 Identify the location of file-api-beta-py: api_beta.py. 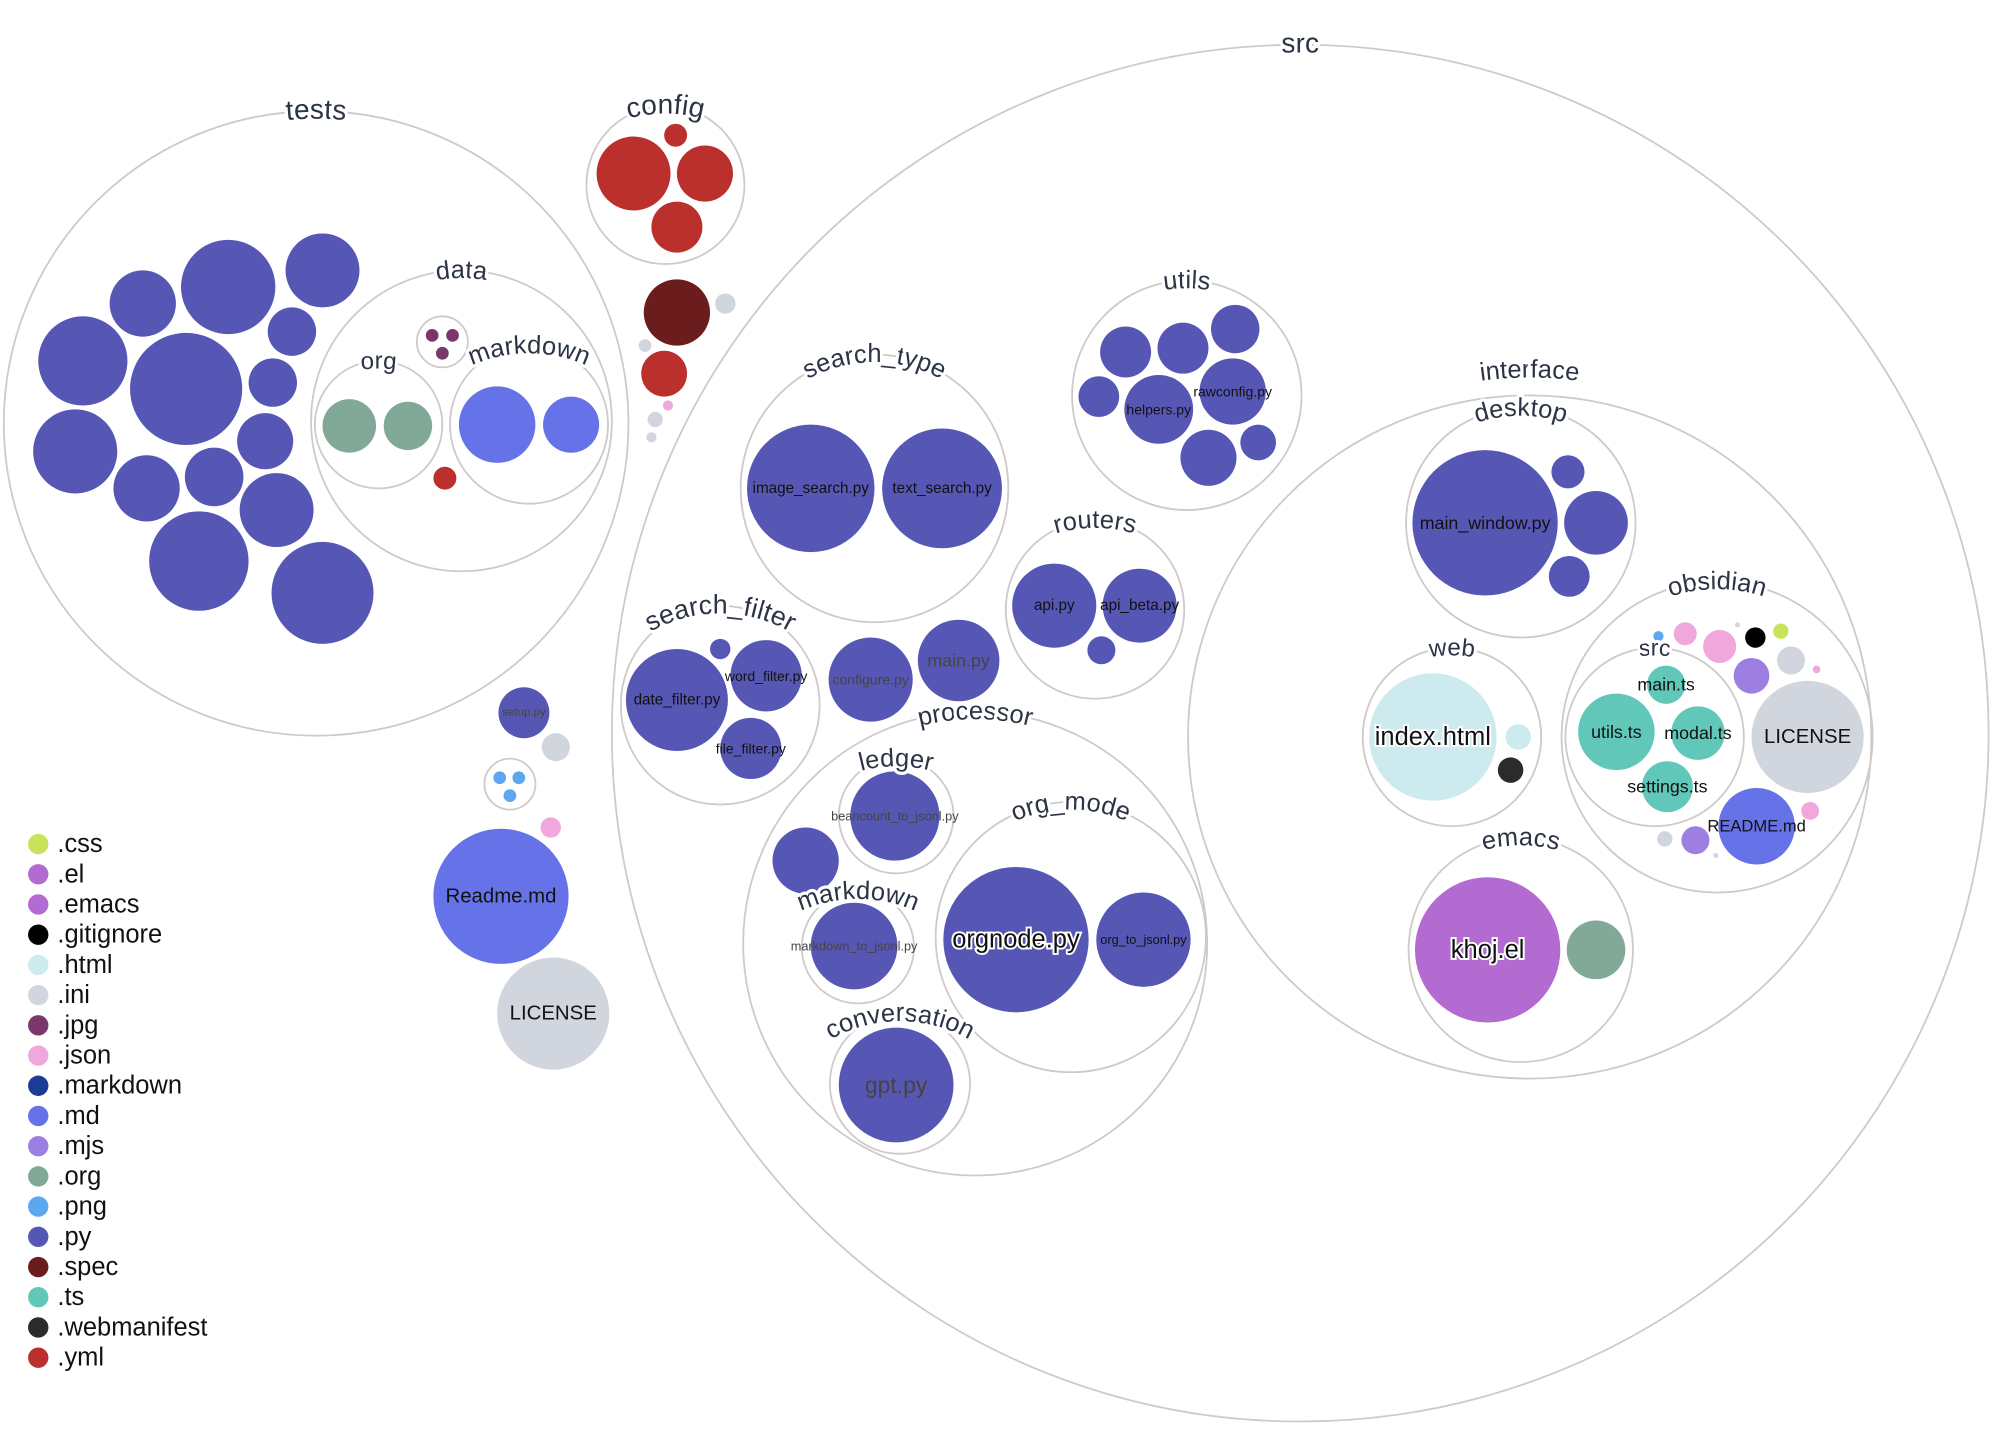
(1139, 605).